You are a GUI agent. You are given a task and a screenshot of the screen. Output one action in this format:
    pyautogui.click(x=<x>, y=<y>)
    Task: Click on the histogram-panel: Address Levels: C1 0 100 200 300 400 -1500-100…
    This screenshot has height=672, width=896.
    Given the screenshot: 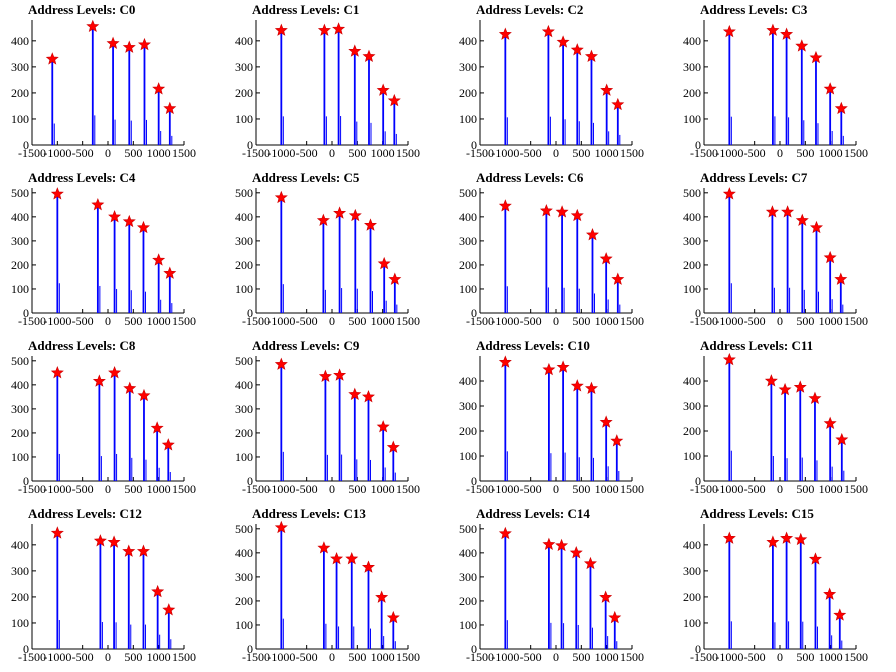 What is the action you would take?
    pyautogui.click(x=327, y=81)
    